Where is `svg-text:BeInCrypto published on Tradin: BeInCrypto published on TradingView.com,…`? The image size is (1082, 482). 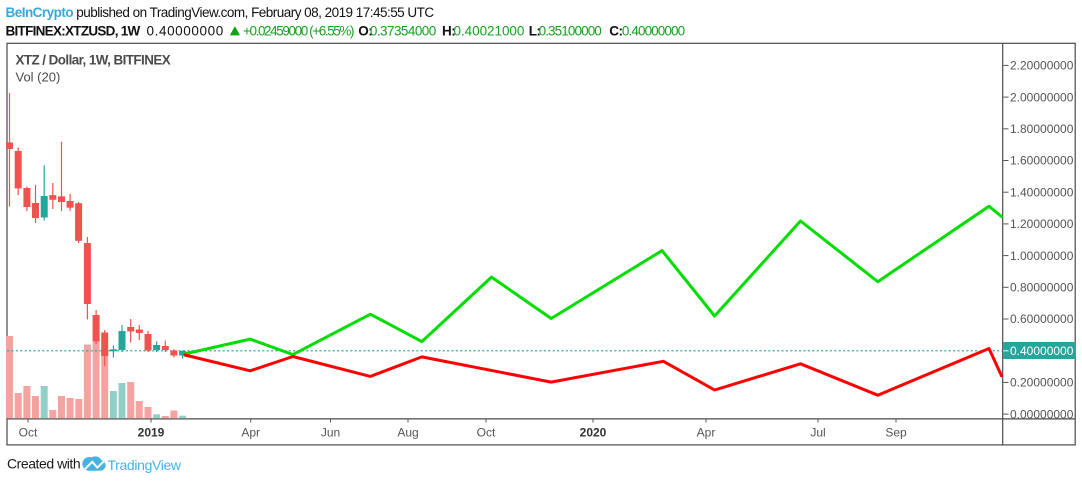
svg-text:BeInCrypto published on Tradin: BeInCrypto published on TradingView.com,… is located at coordinates (220, 12).